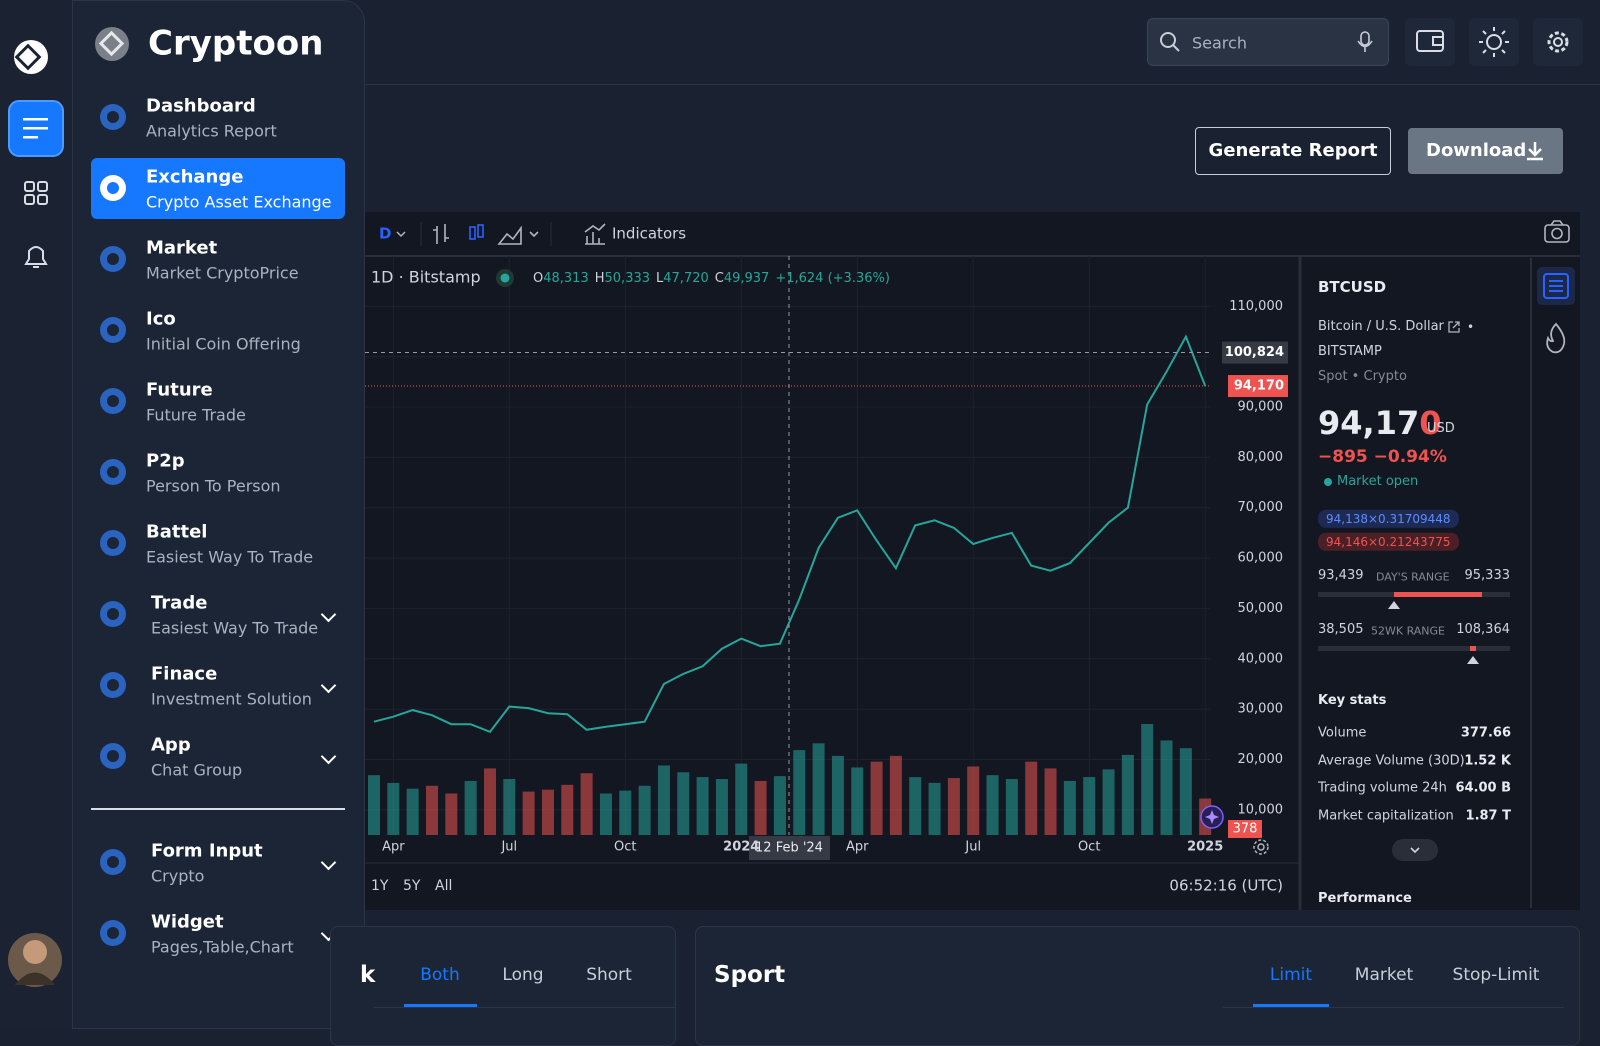  I want to click on wallet-button, so click(1430, 42).